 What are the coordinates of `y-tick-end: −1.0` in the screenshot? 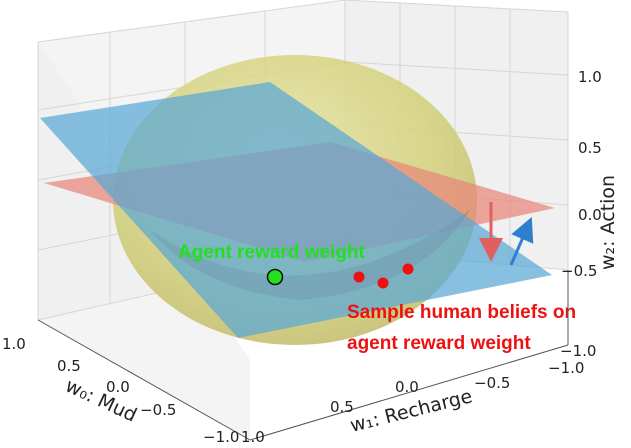 It's located at (578, 351).